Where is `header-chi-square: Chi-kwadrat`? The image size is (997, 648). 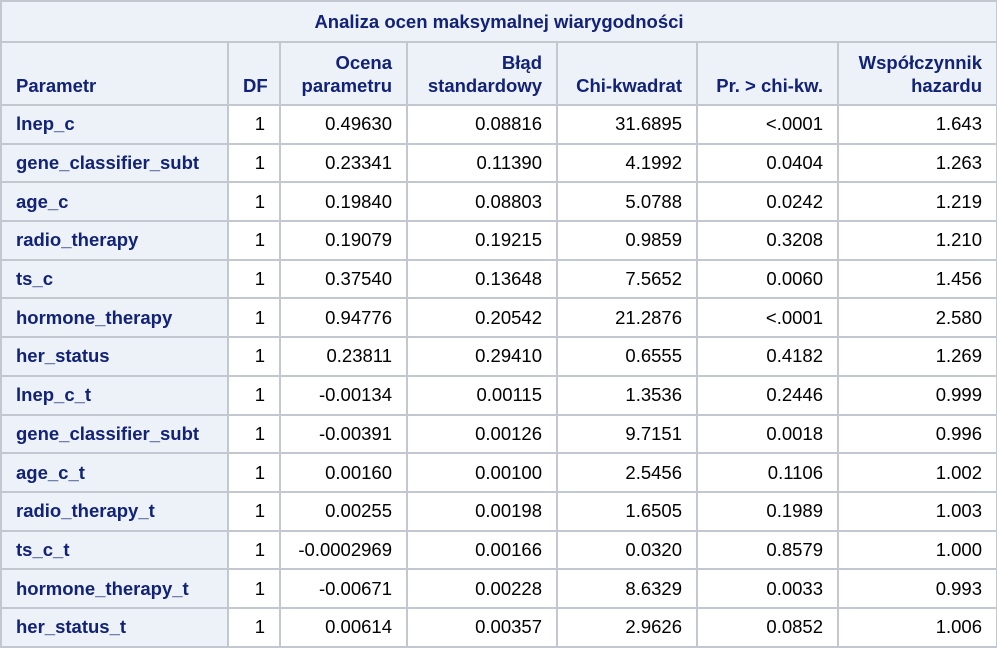
header-chi-square: Chi-kwadrat is located at coordinates (627, 73).